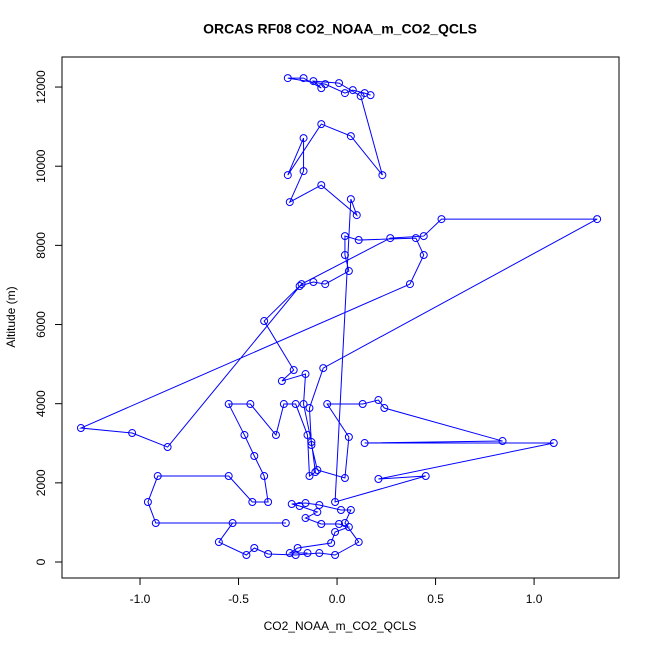  What do you see at coordinates (435, 599) in the screenshot?
I see `x-tick-label: 0.5` at bounding box center [435, 599].